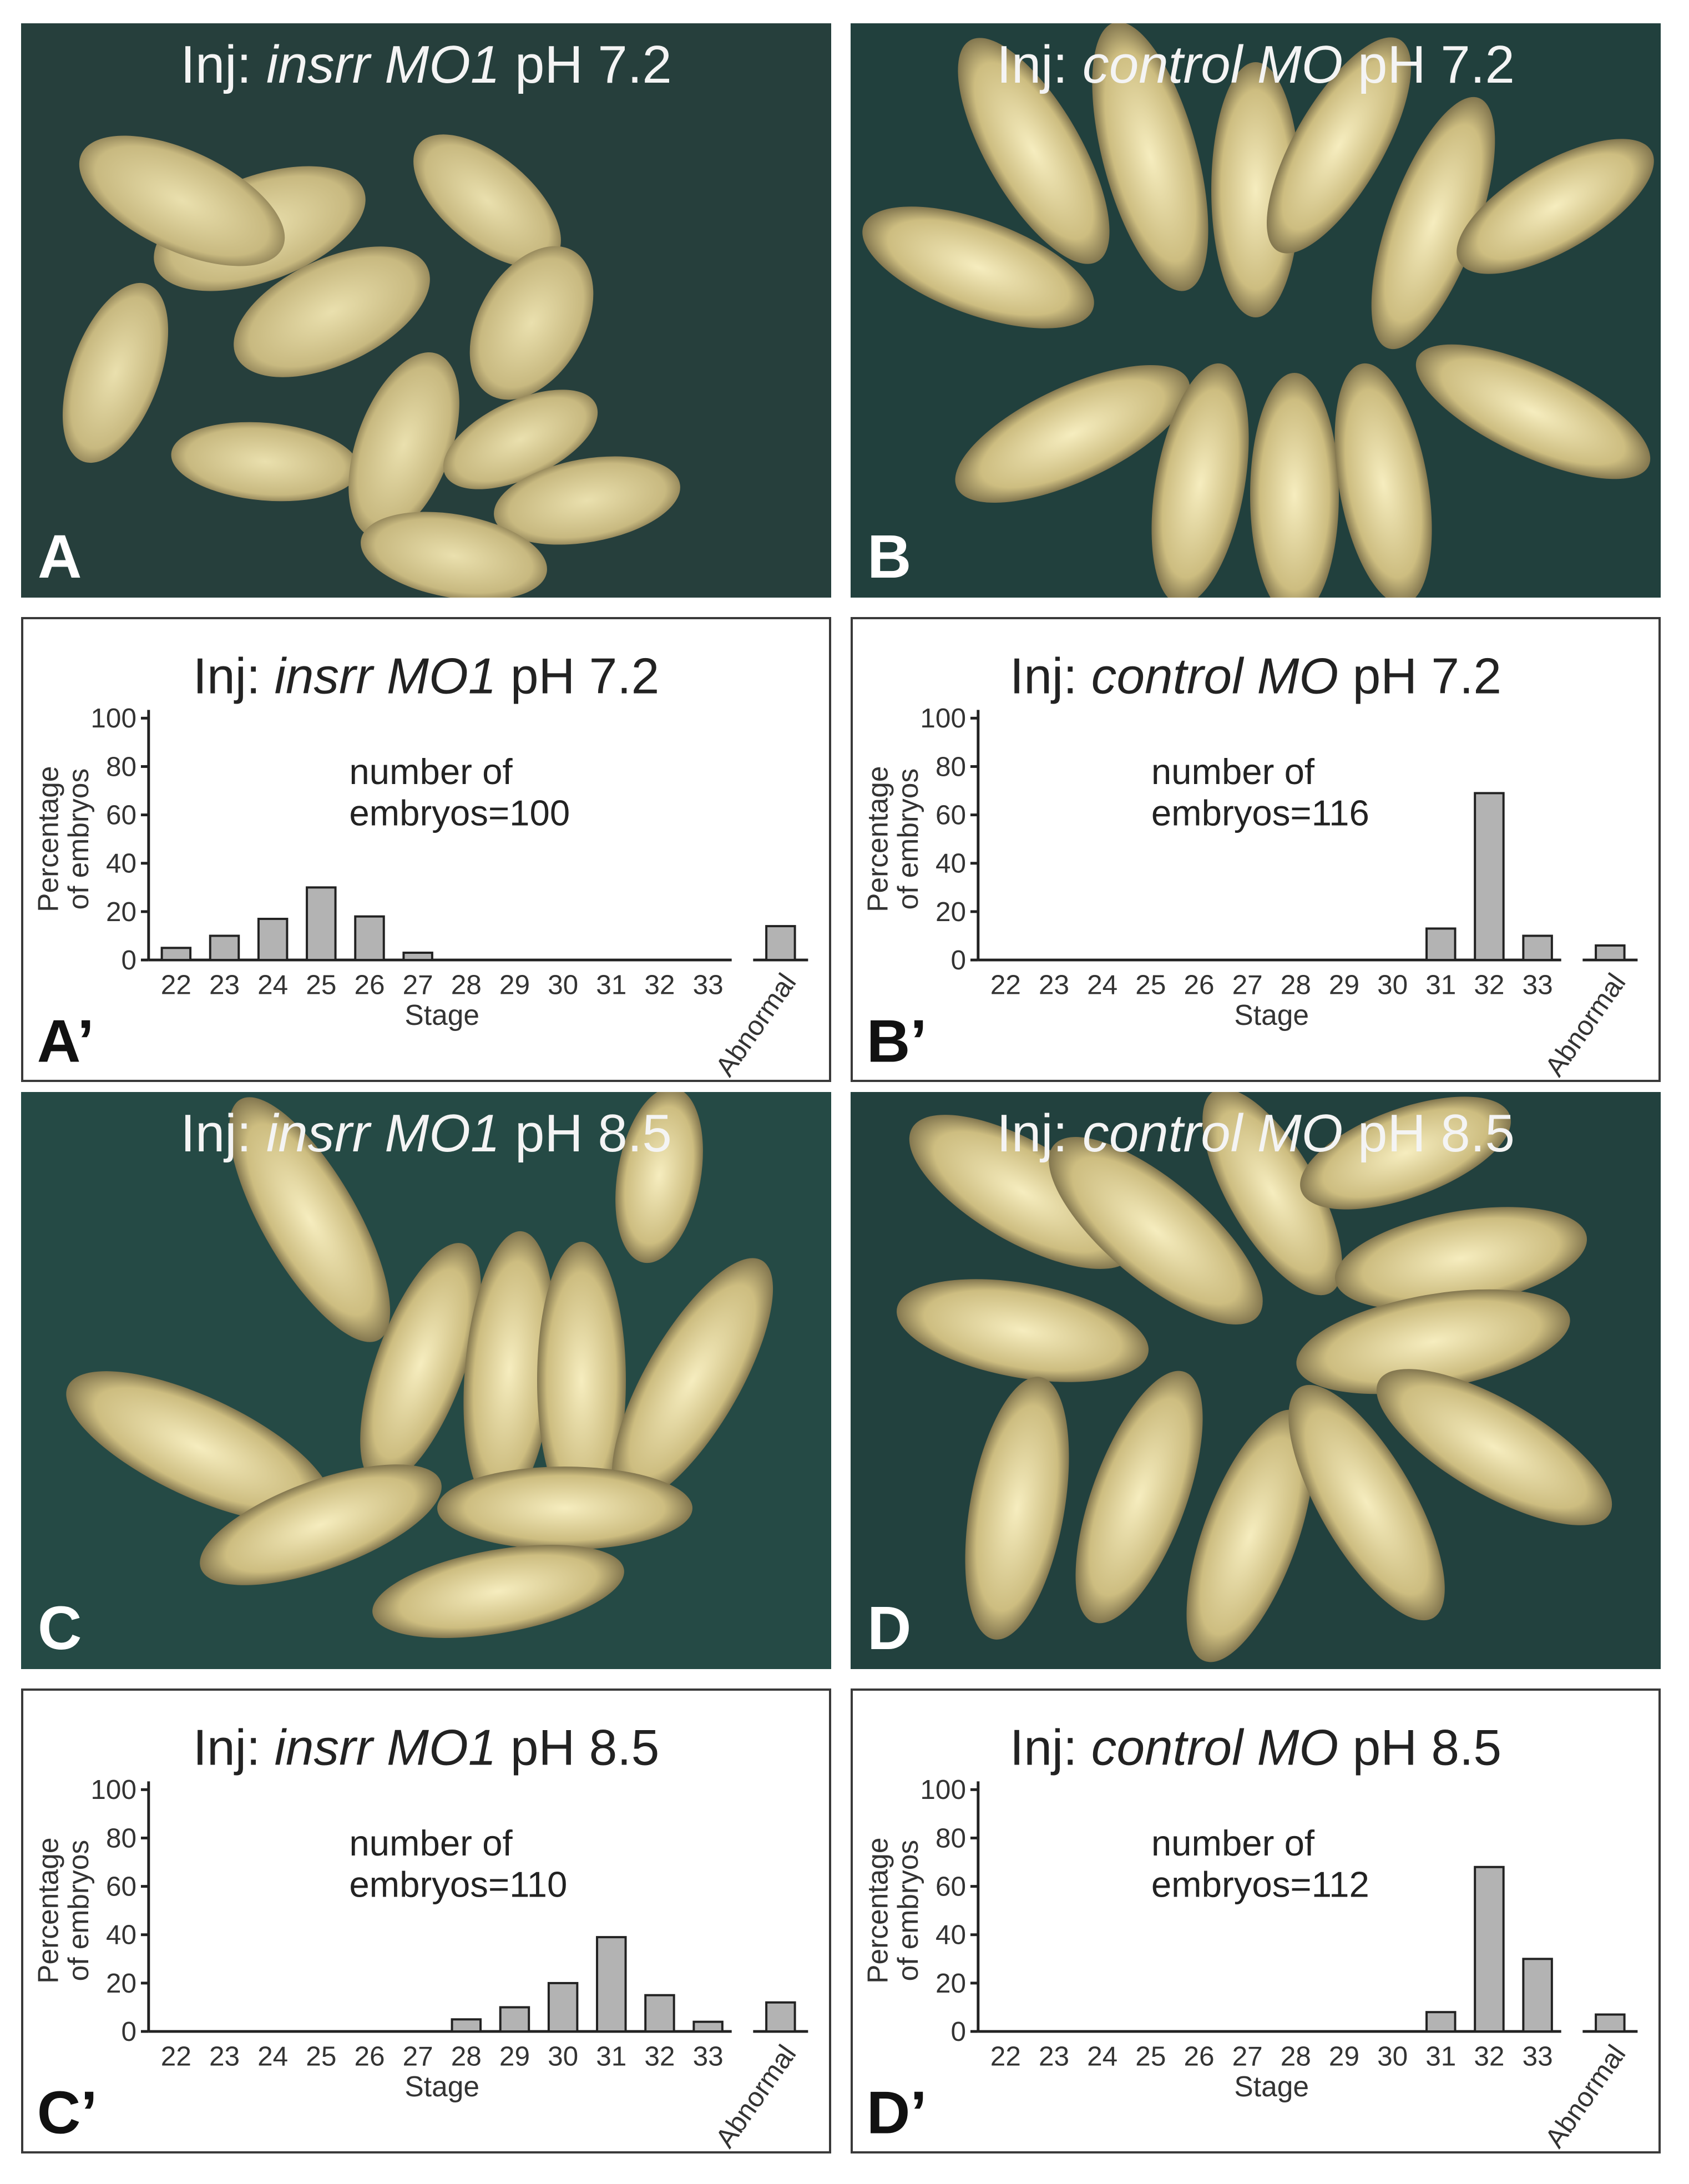  Describe the element at coordinates (1256, 1134) in the screenshot. I see `photo-title-d: Inj: control MO pH 8.5` at that location.